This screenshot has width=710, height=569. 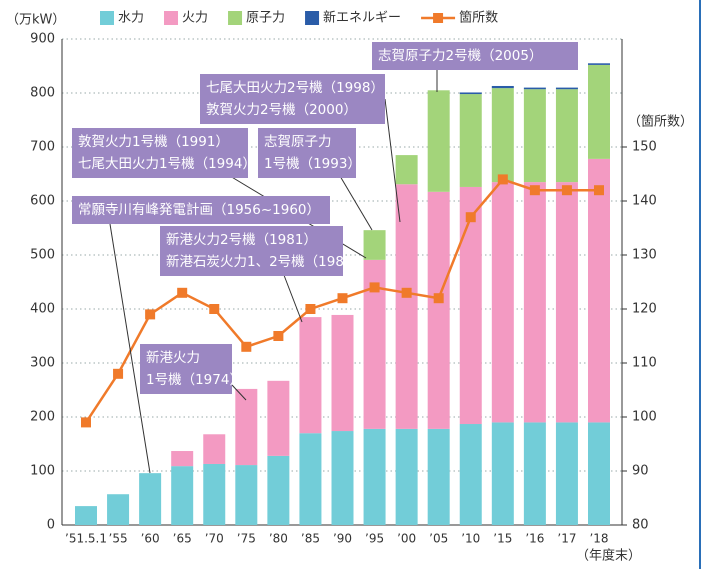 What do you see at coordinates (214, 539) in the screenshot?
I see `x-tick-label: ’70` at bounding box center [214, 539].